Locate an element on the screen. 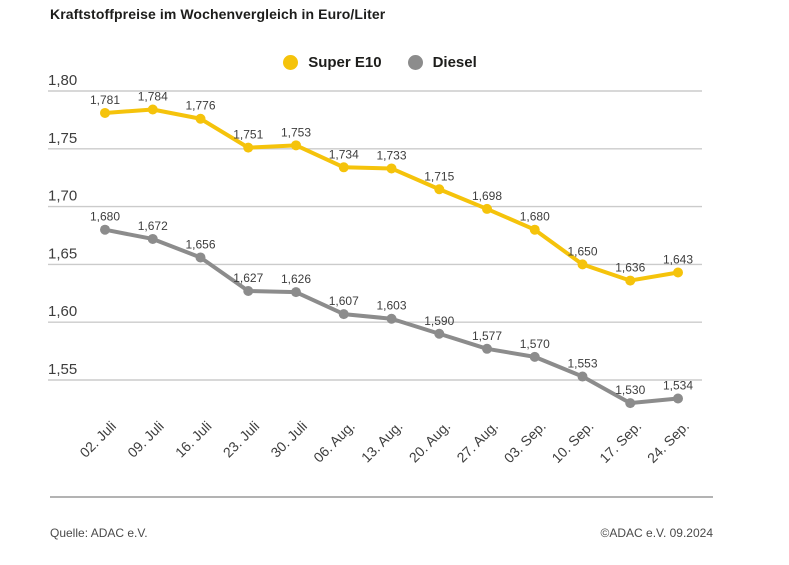 The height and width of the screenshot is (565, 789). data-point-label-diesel: 1,627 is located at coordinates (248, 278).